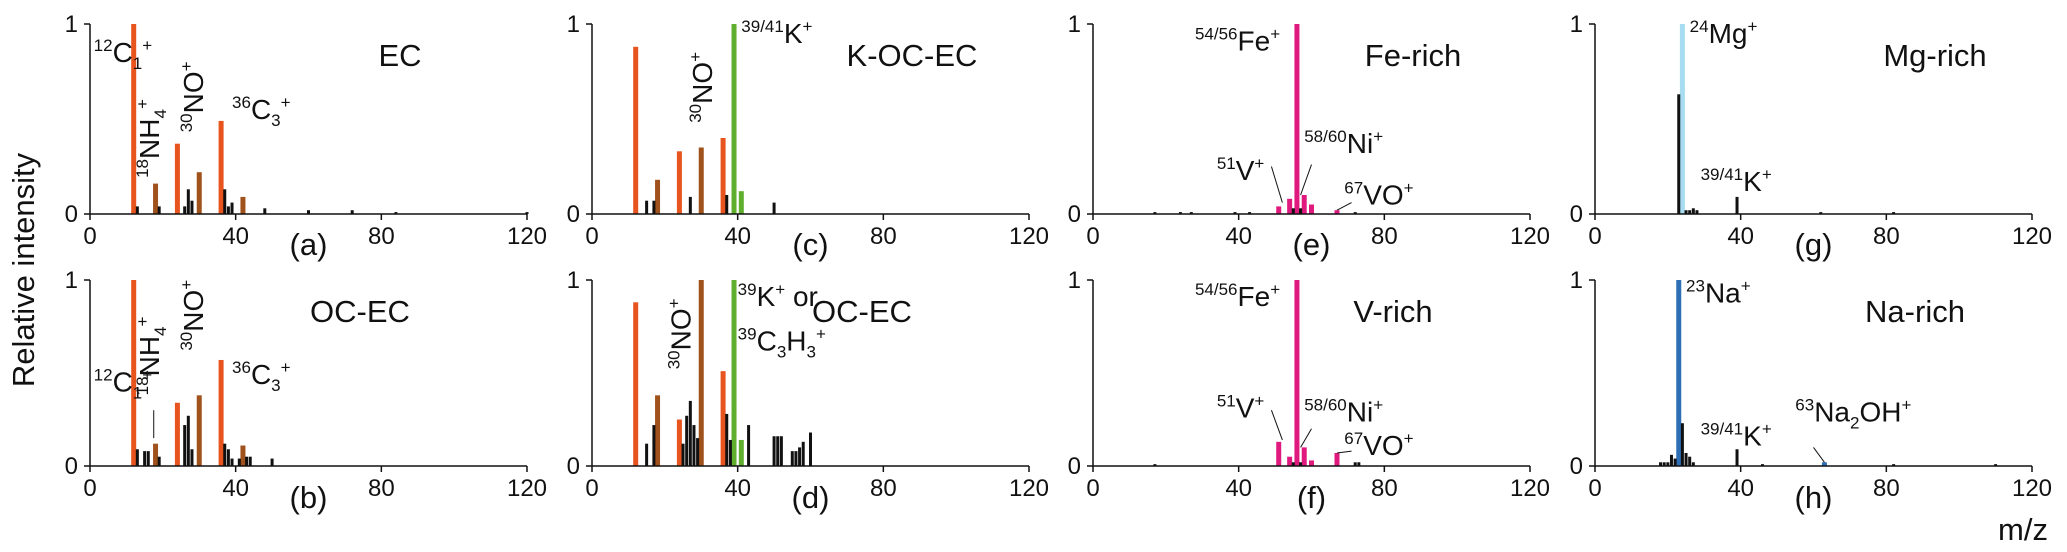 This screenshot has width=2067, height=552. Describe the element at coordinates (1811, 136) in the screenshot. I see `panel-g: 0 40 80 120 0 1 Mg-rich (g) 24Mg+ 39/41K+` at that location.